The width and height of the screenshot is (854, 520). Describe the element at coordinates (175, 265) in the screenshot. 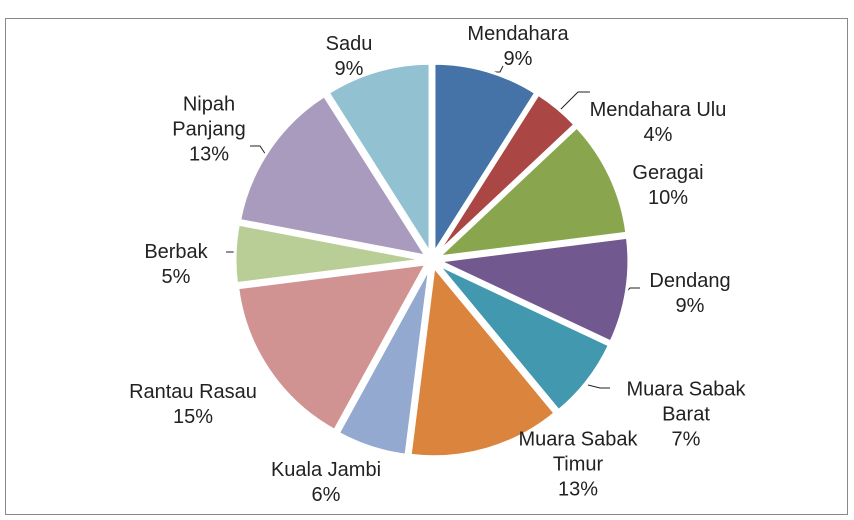

I see `slice-label: Berbak 5%` at that location.